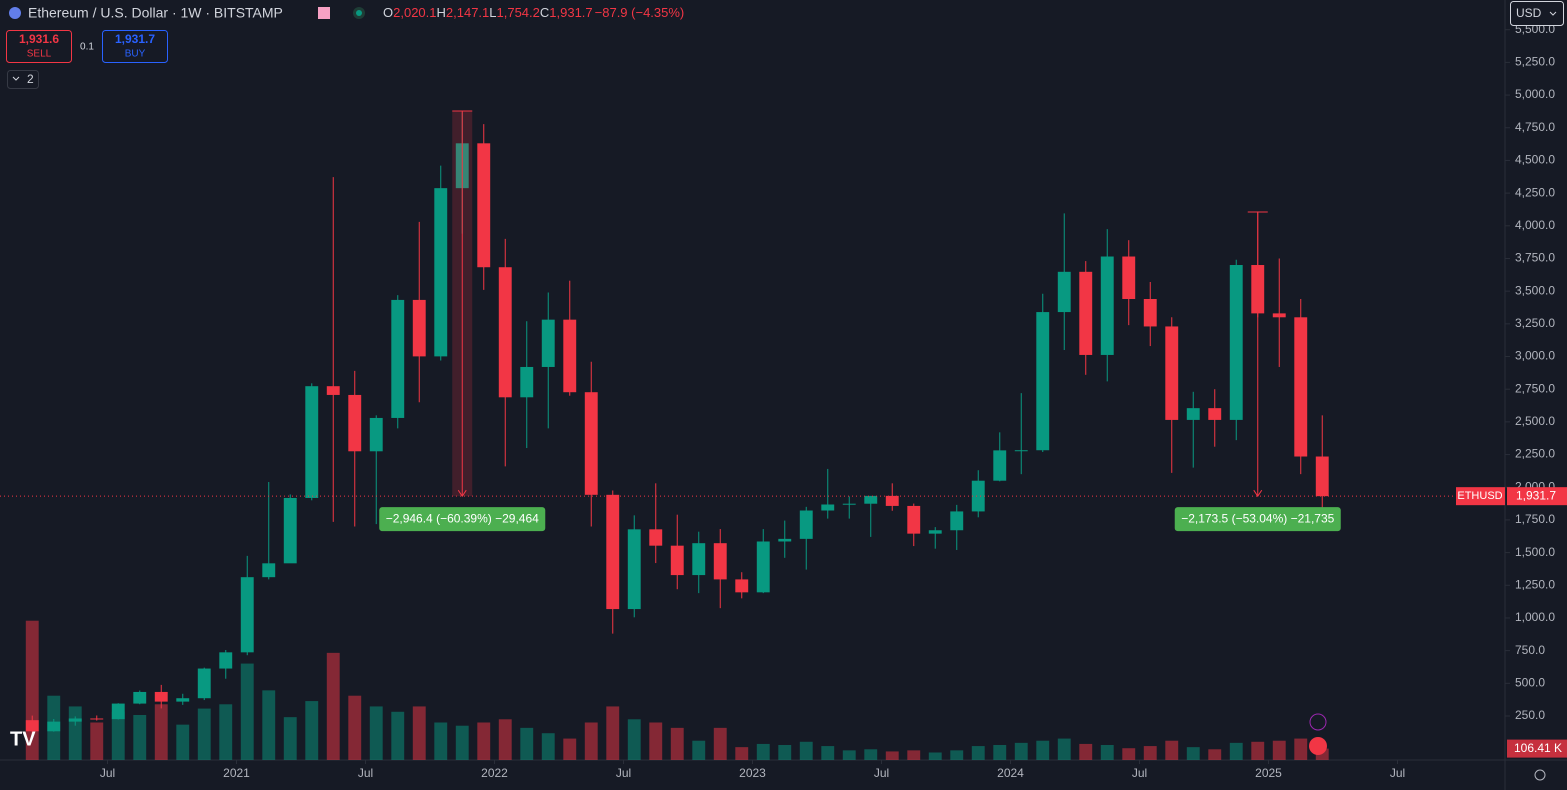 The width and height of the screenshot is (1567, 790). I want to click on buy-button, so click(135, 46).